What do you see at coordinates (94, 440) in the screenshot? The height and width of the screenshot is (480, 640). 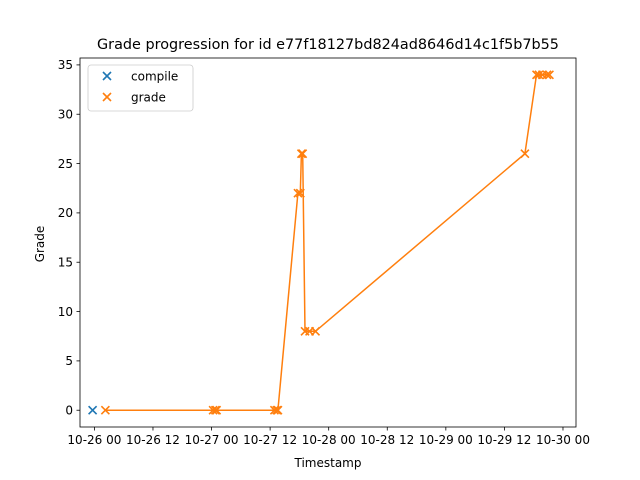 I see `x-tick-label: 10-26 00` at bounding box center [94, 440].